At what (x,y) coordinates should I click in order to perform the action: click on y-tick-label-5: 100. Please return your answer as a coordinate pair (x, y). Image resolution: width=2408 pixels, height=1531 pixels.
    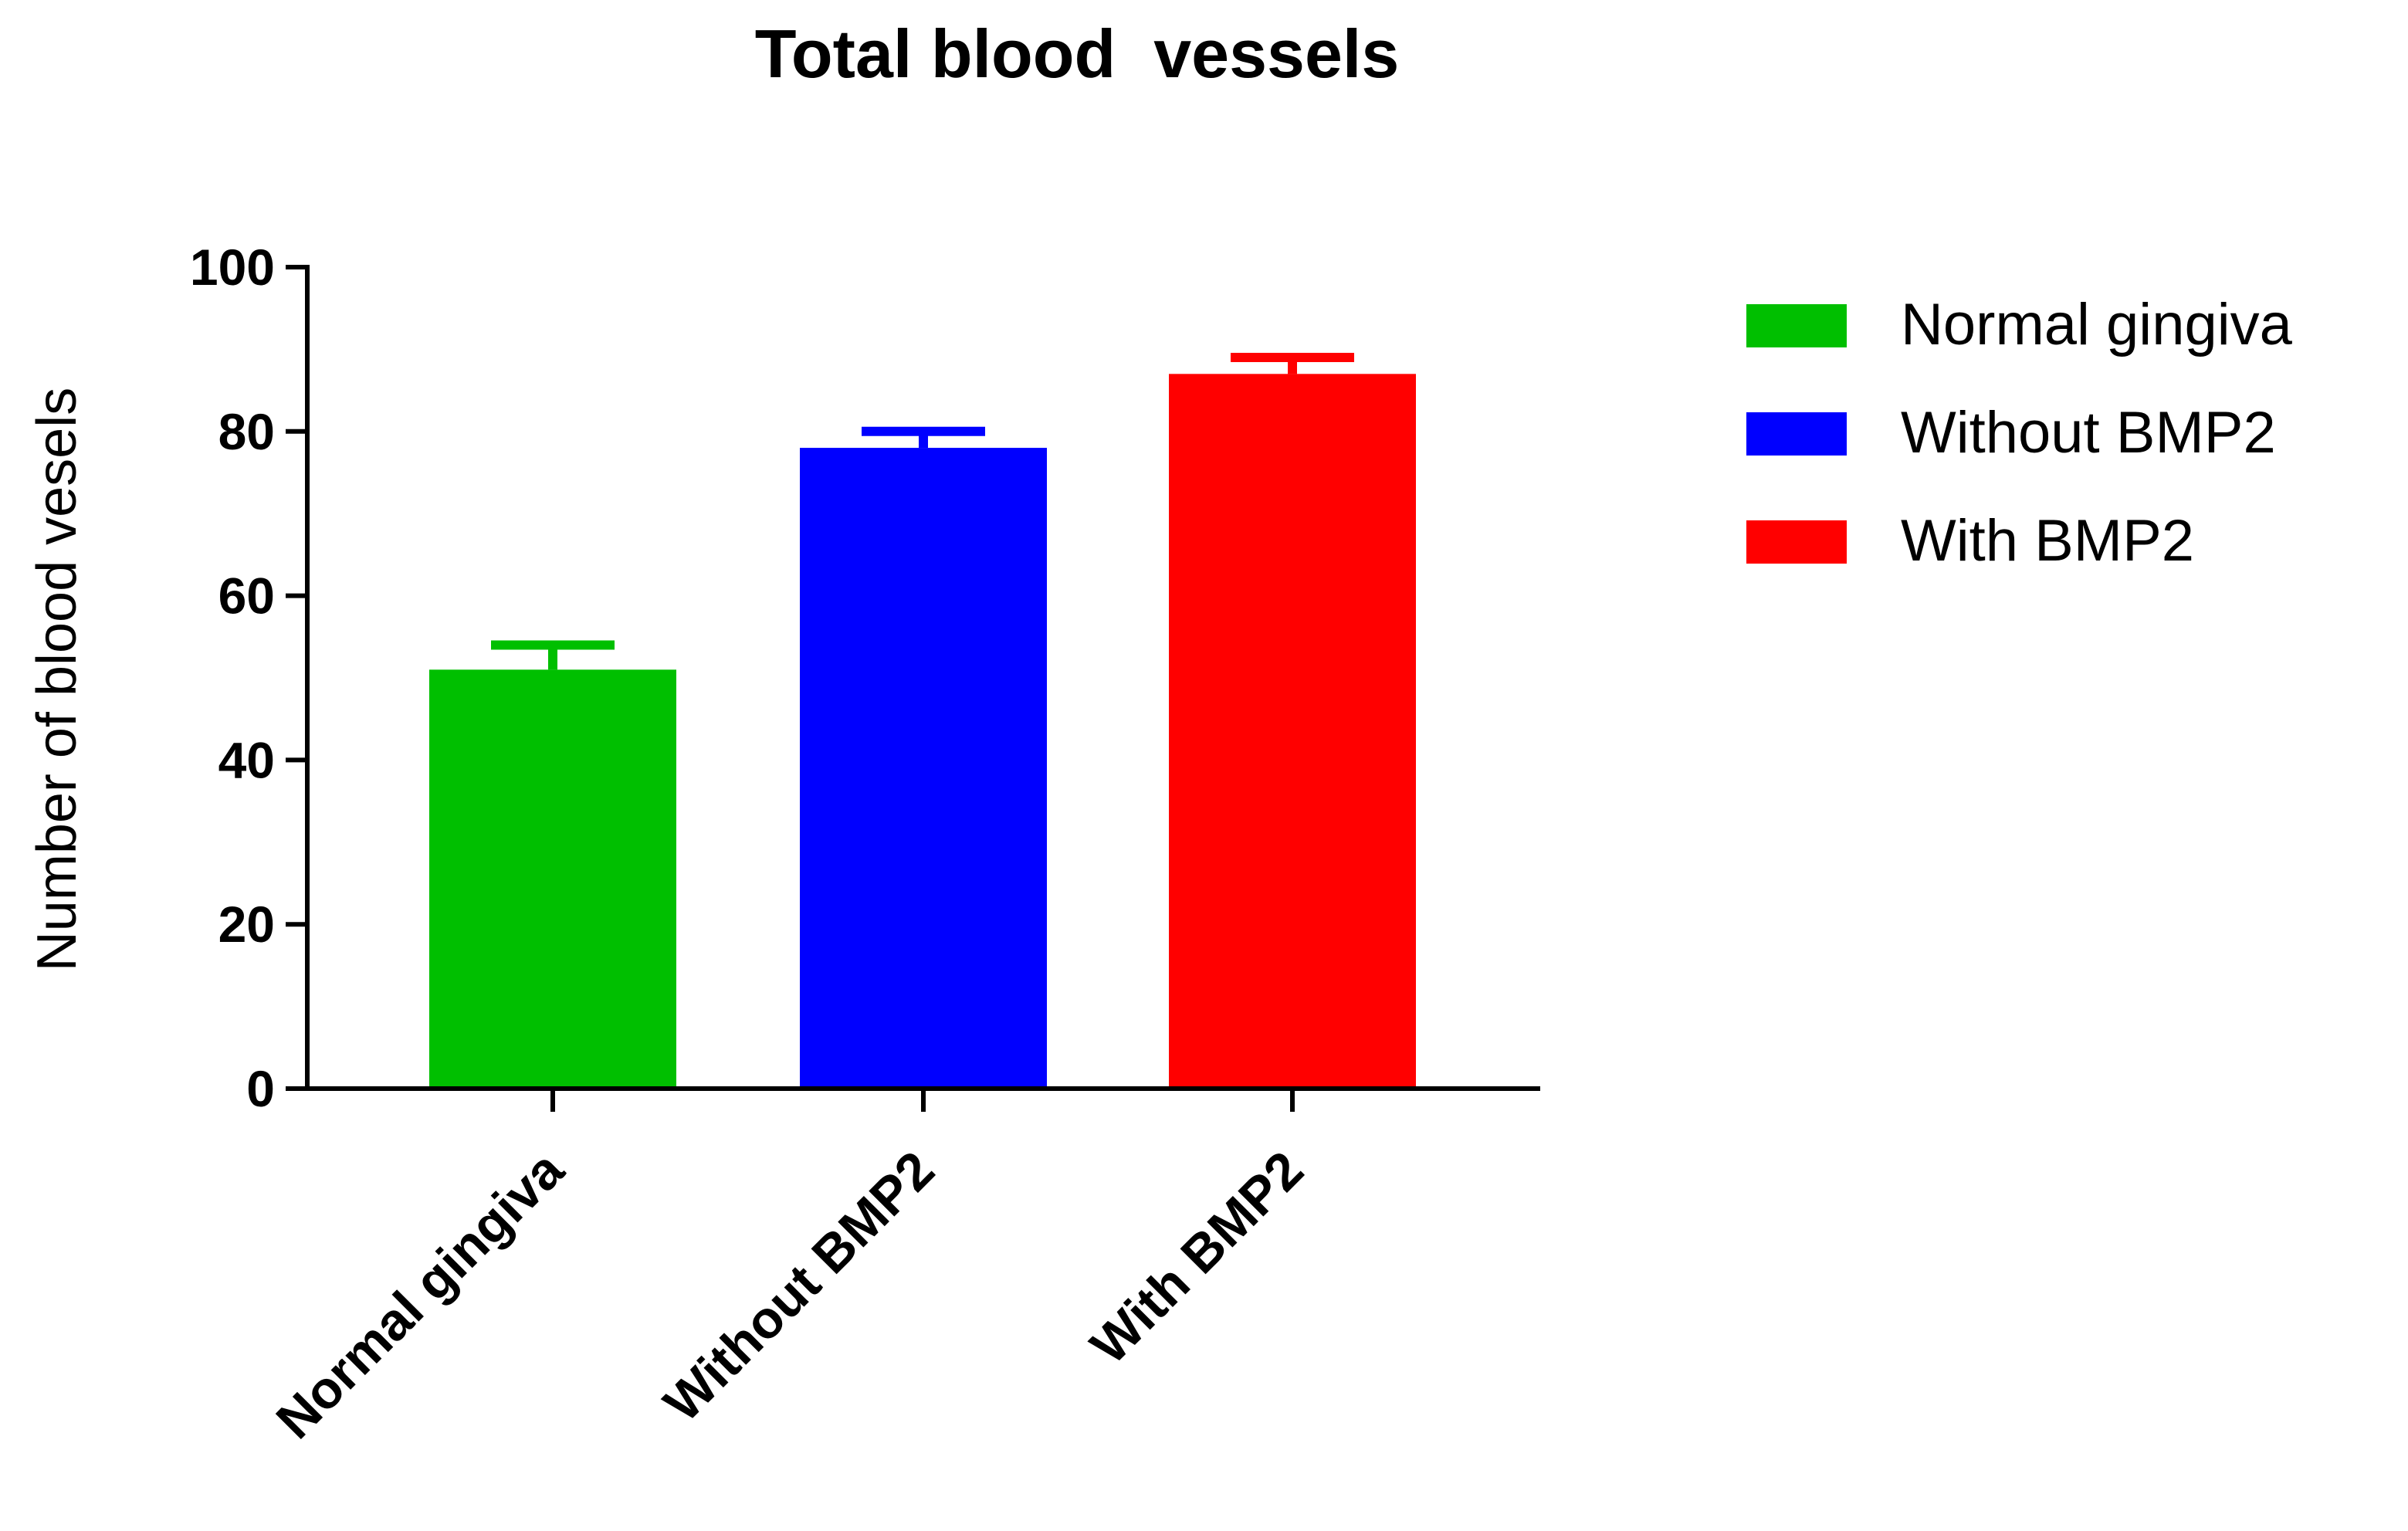
    Looking at the image, I should click on (232, 267).